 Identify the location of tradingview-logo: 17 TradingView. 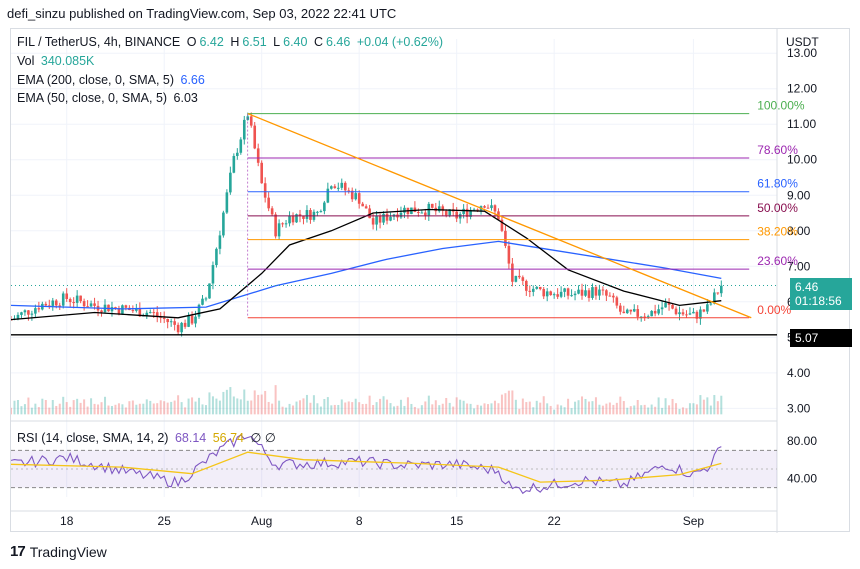
(58, 551).